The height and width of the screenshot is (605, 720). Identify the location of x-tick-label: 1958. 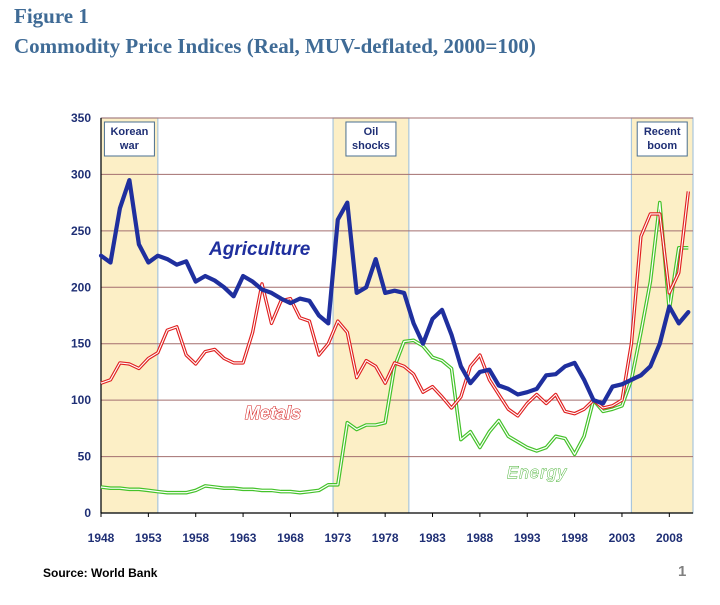
(195, 538).